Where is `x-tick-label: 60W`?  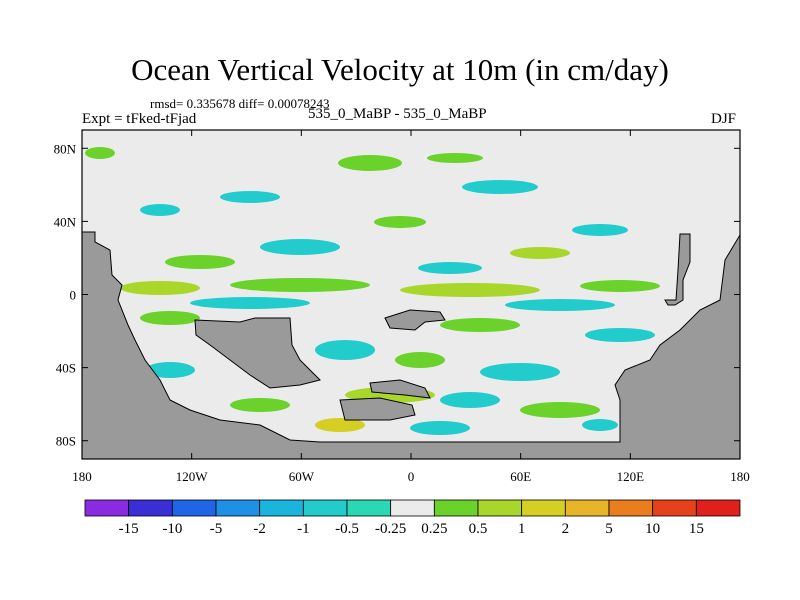
x-tick-label: 60W is located at coordinates (302, 476).